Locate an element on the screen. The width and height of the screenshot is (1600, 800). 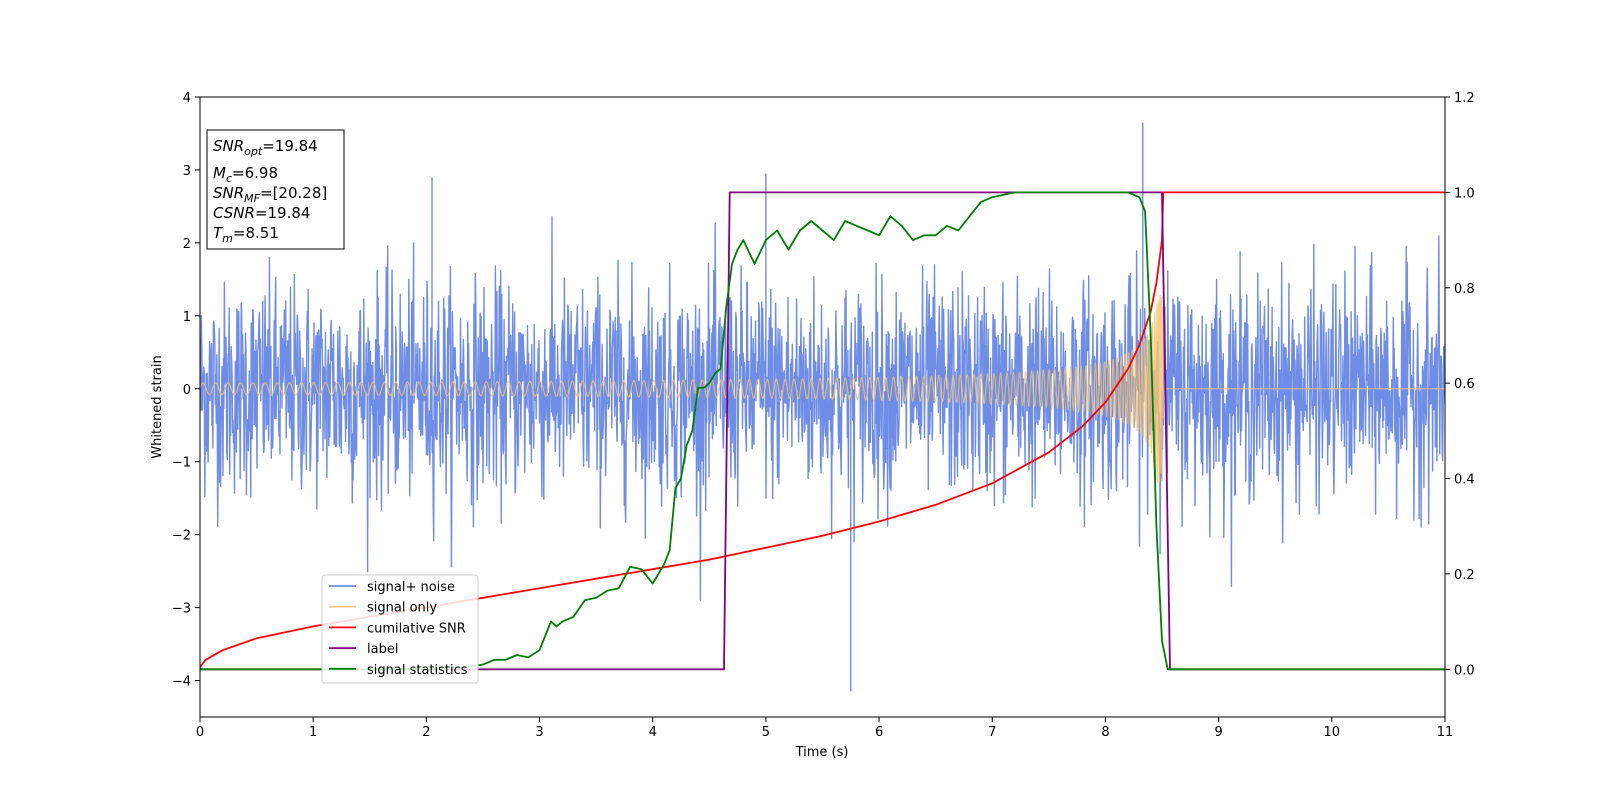
legend-item-signal-noise: signal+ noise is located at coordinates (392, 587).